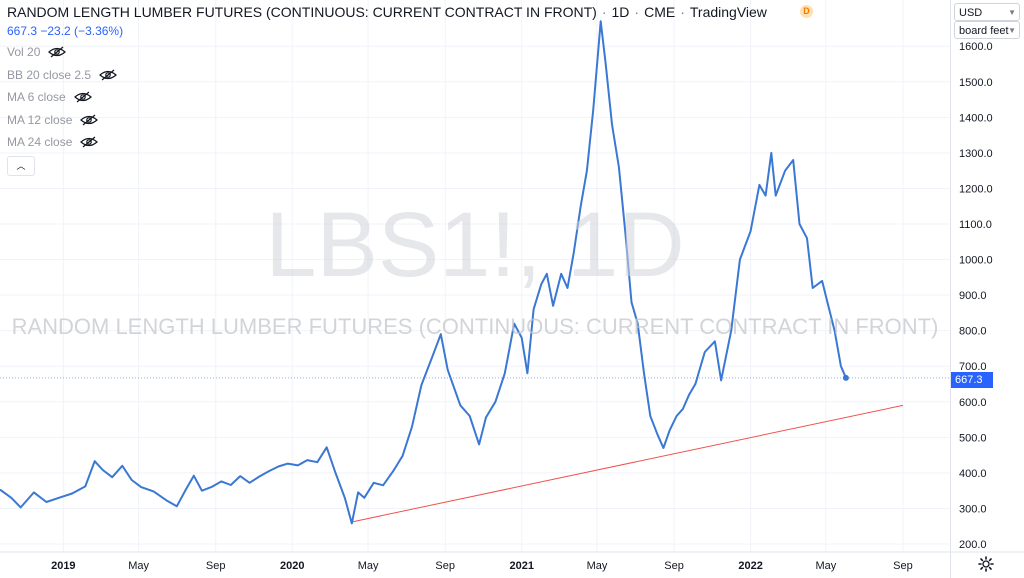 The width and height of the screenshot is (1024, 578). Describe the element at coordinates (49, 74) in the screenshot. I see `indicator-label: BB 20 close 2.5` at that location.